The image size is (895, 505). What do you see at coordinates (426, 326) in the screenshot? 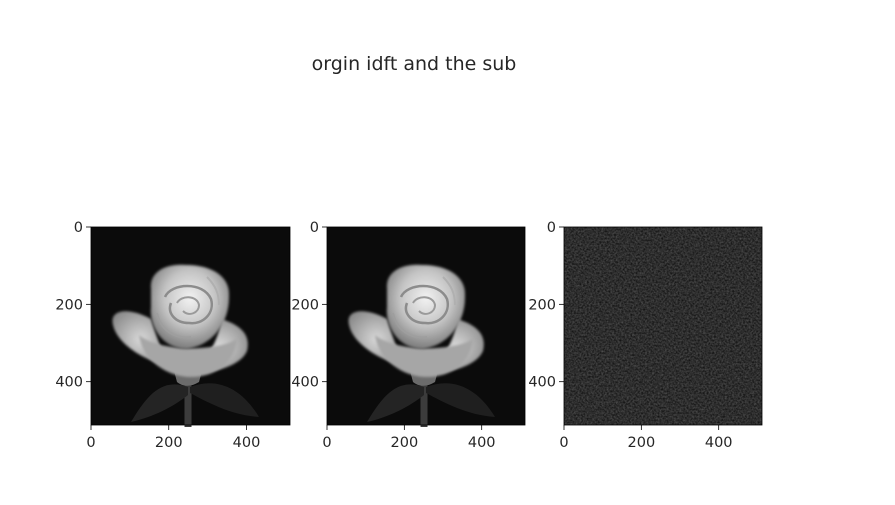
I see `panel-idft` at bounding box center [426, 326].